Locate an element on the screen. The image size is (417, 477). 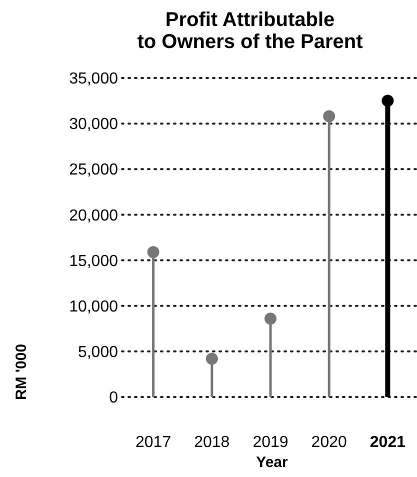
x-axis-title: Year is located at coordinates (272, 462).